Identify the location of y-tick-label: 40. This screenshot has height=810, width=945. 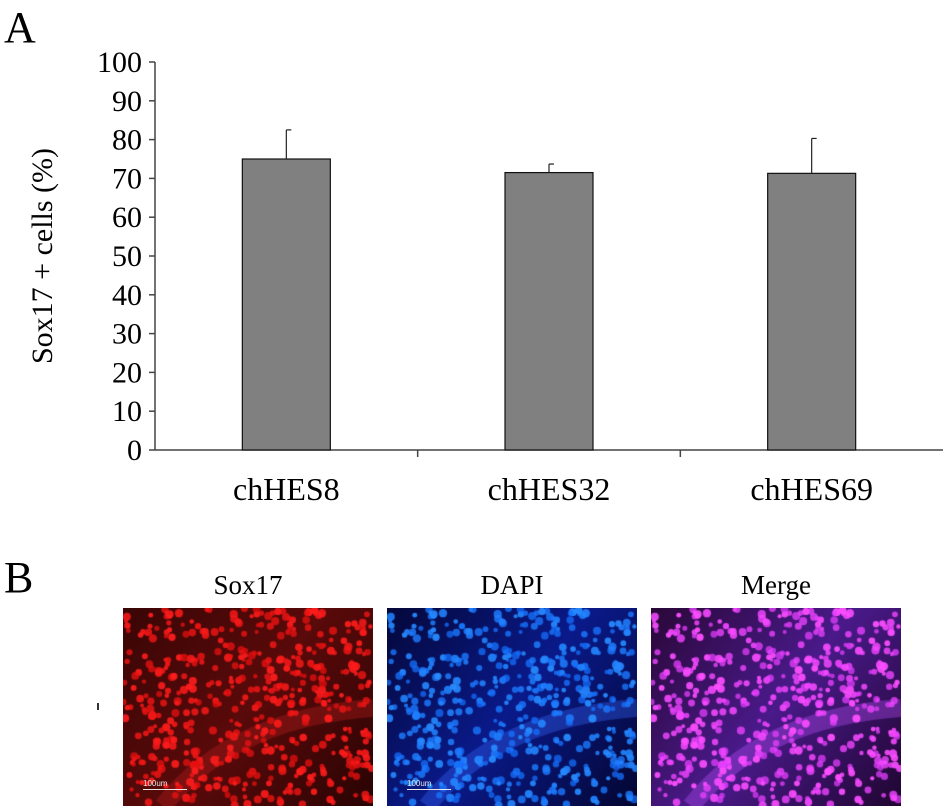
(127, 295).